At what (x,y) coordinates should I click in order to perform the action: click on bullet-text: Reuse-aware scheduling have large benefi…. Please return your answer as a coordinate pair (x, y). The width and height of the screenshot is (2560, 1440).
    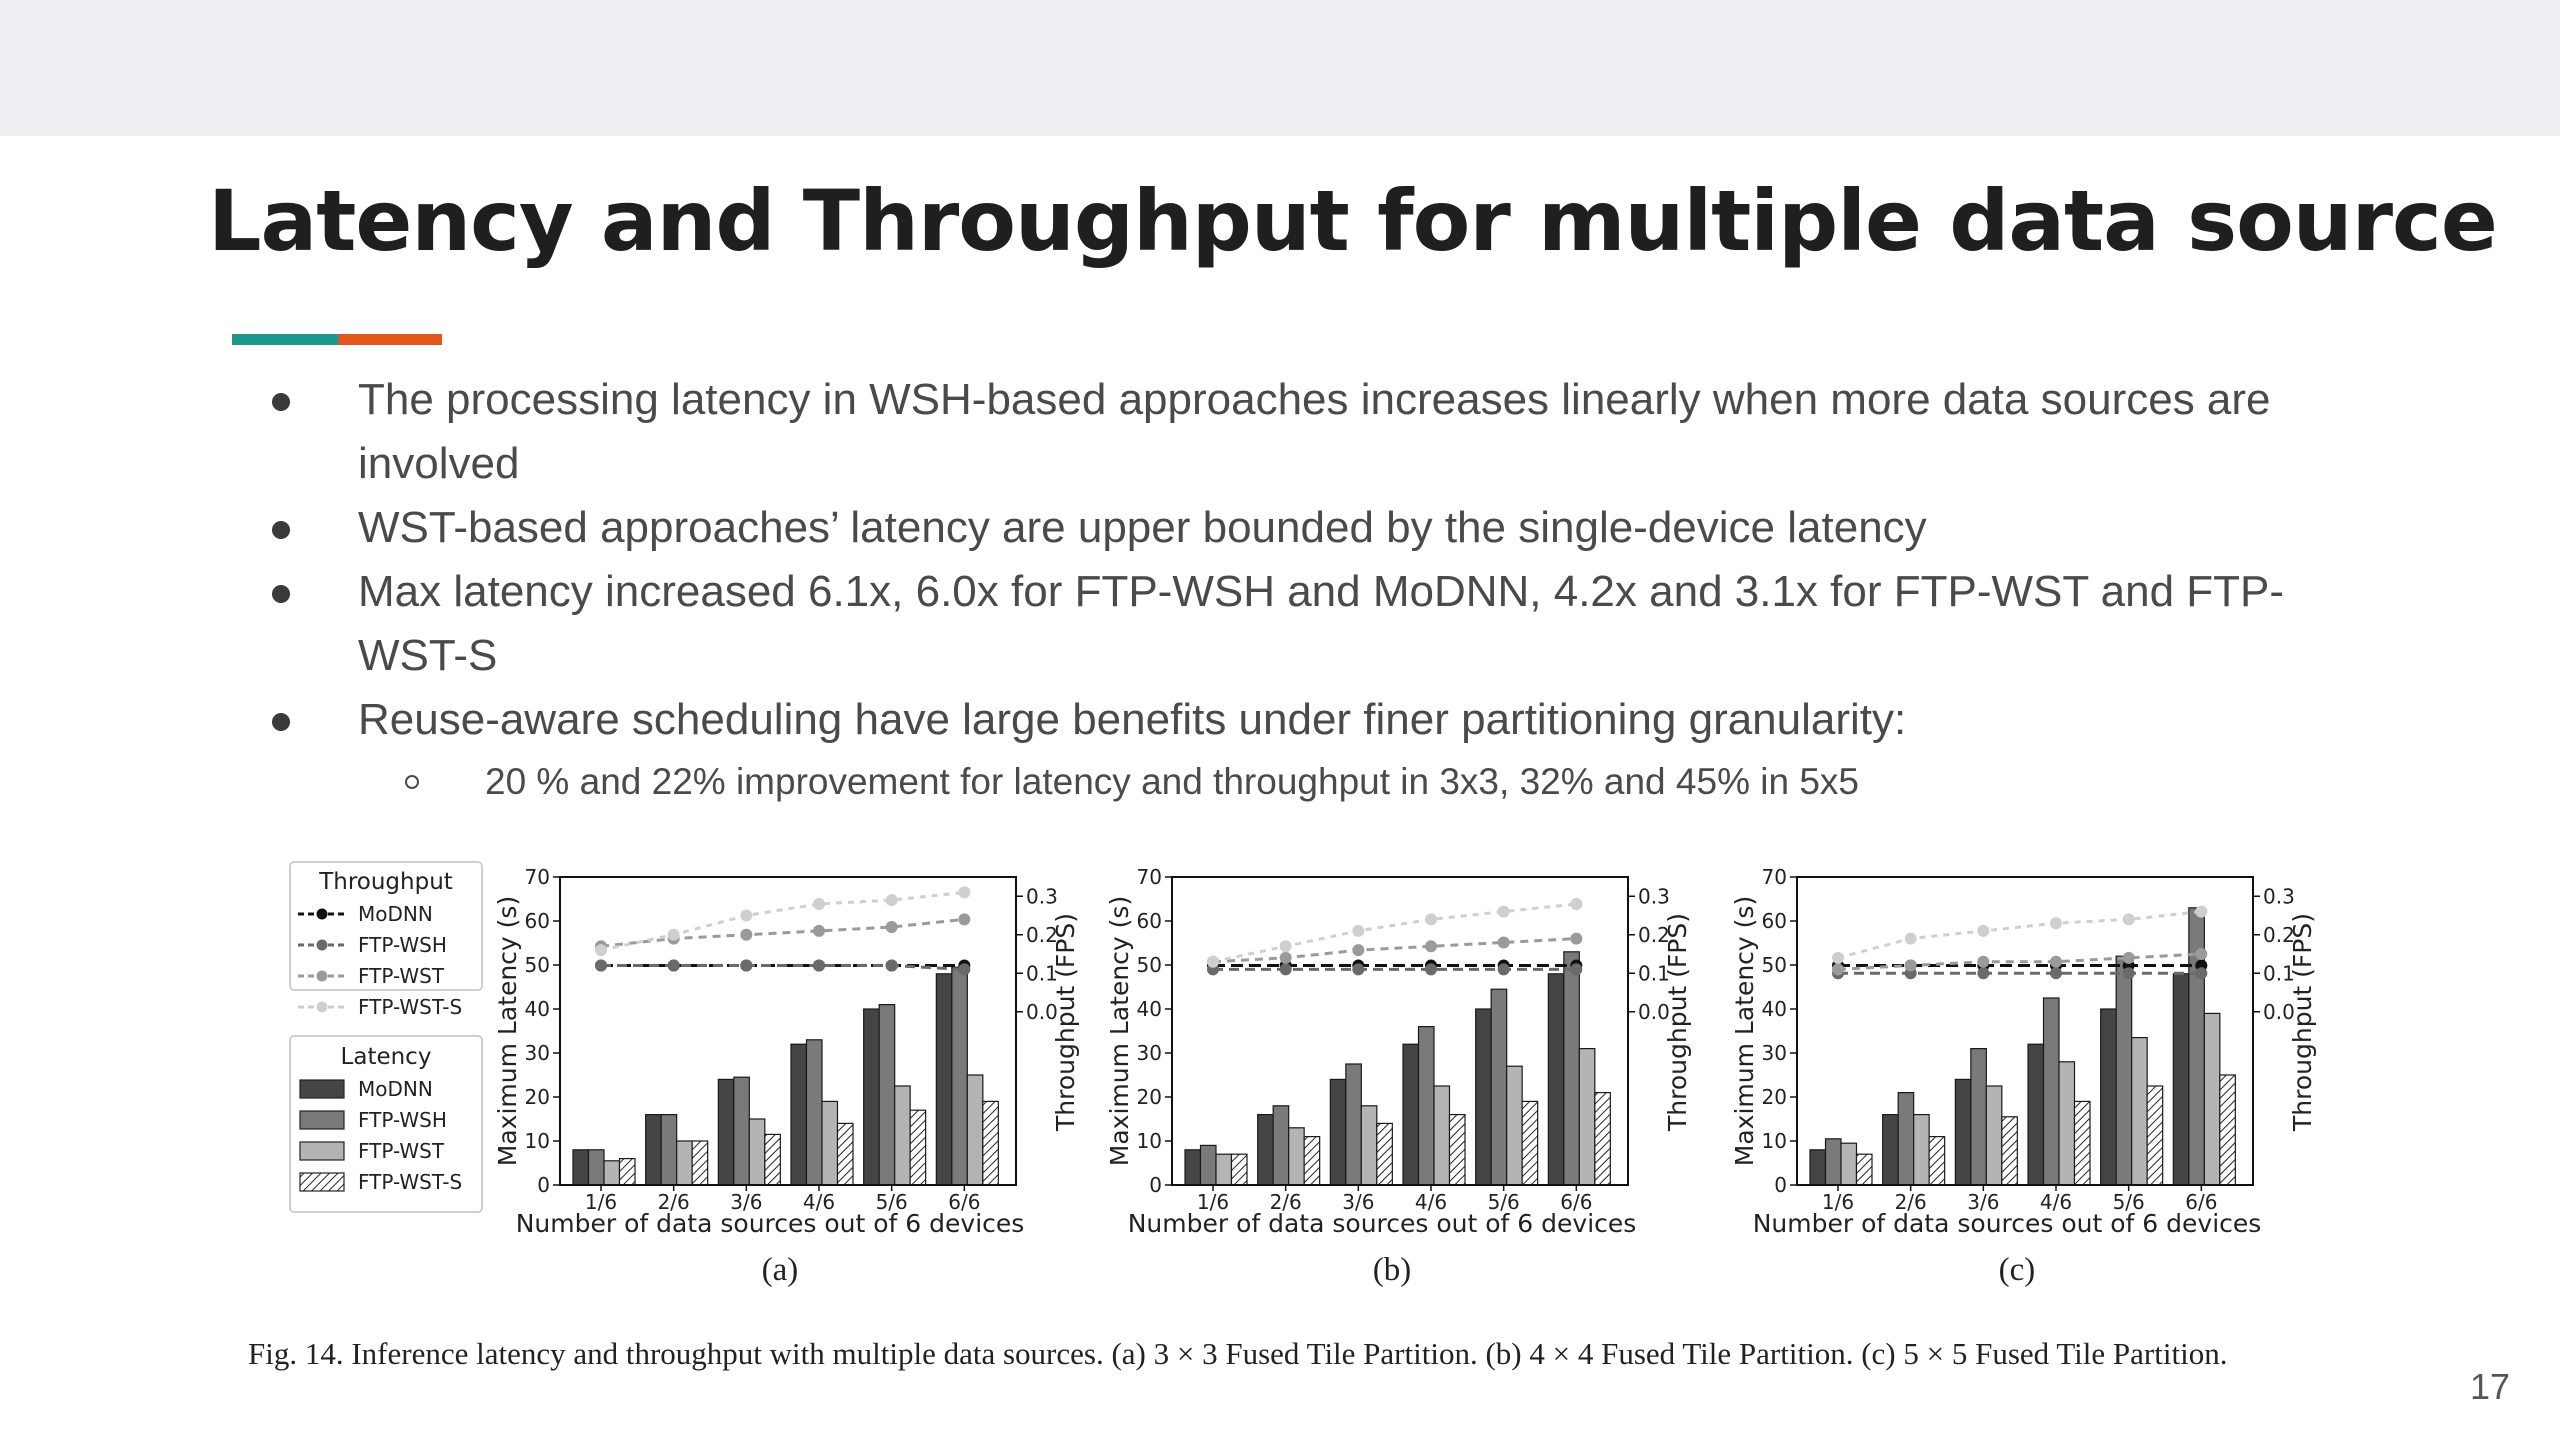
    Looking at the image, I should click on (1132, 719).